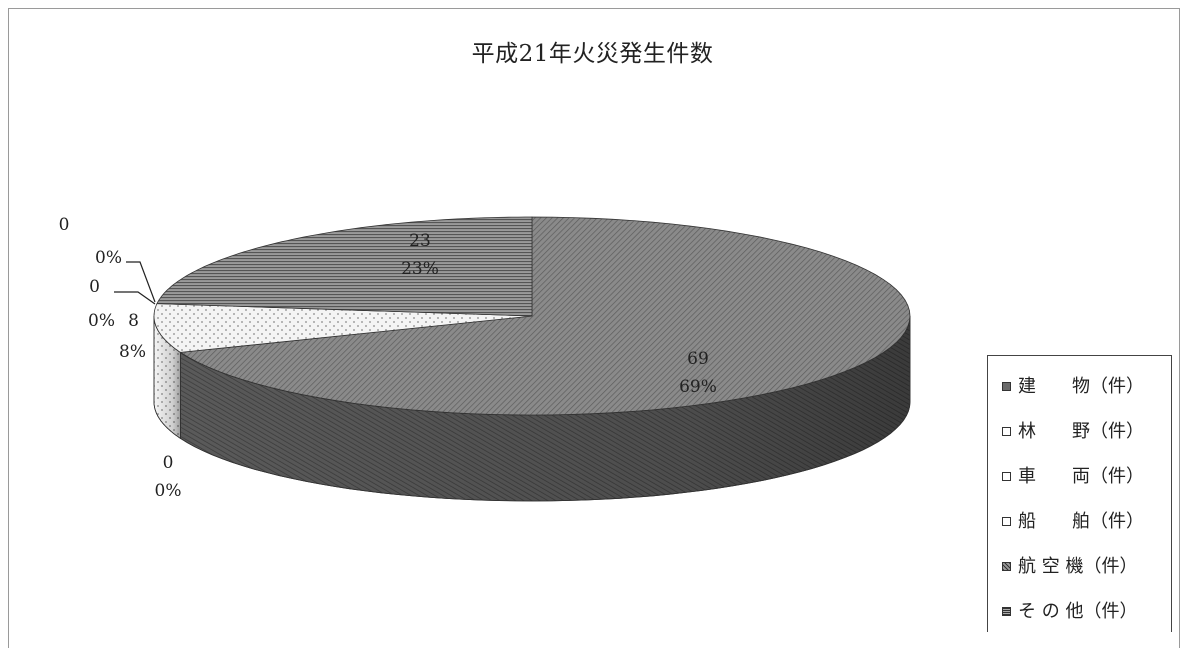  Describe the element at coordinates (132, 352) in the screenshot. I see `data-label-percent-forest: 8%` at that location.